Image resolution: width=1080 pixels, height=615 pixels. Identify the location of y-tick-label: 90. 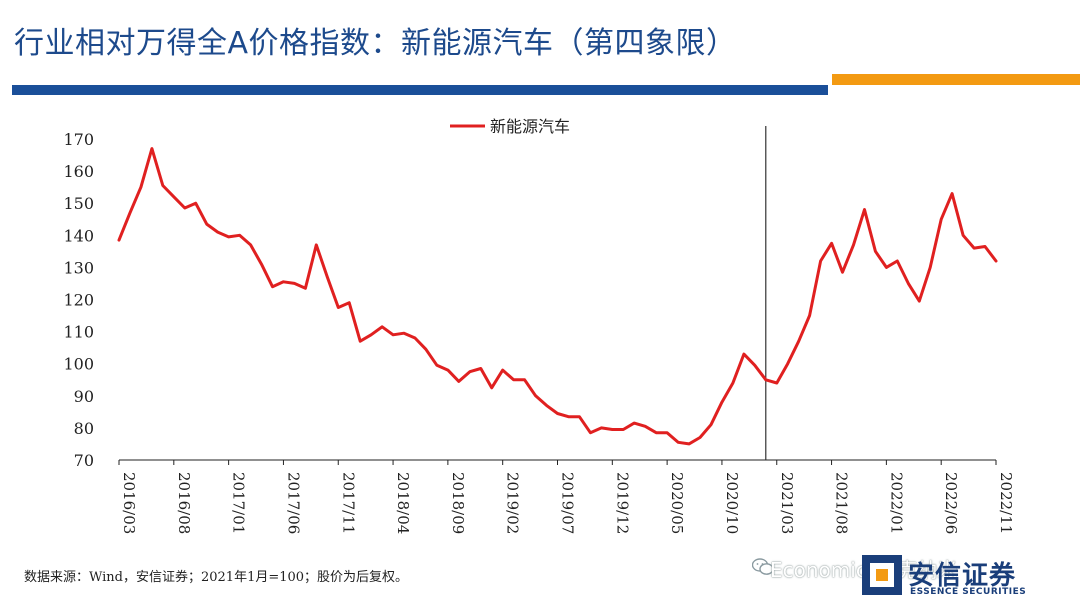
(84, 396).